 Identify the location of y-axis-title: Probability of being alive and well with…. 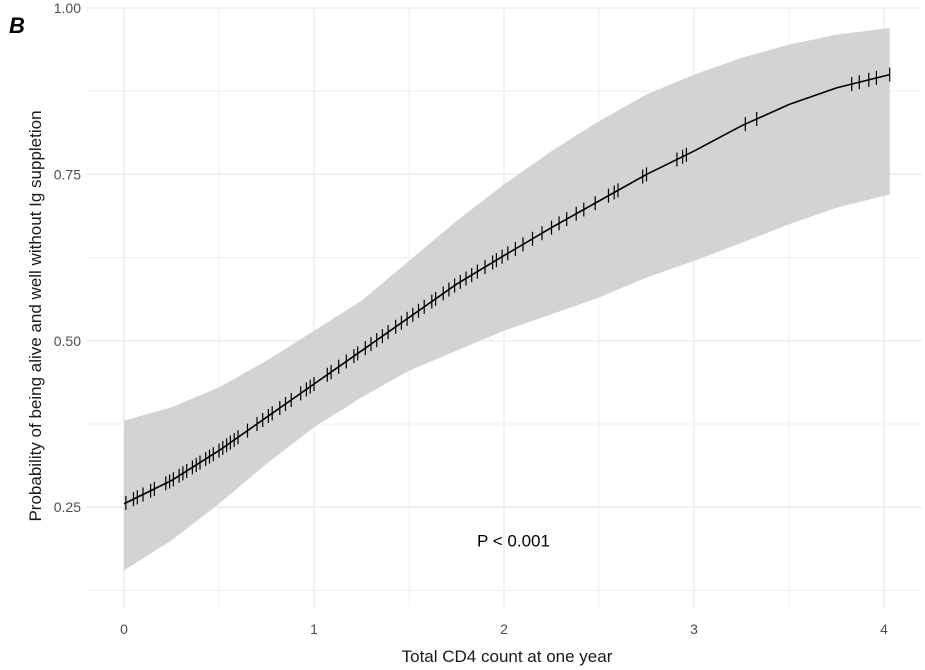
(35, 315).